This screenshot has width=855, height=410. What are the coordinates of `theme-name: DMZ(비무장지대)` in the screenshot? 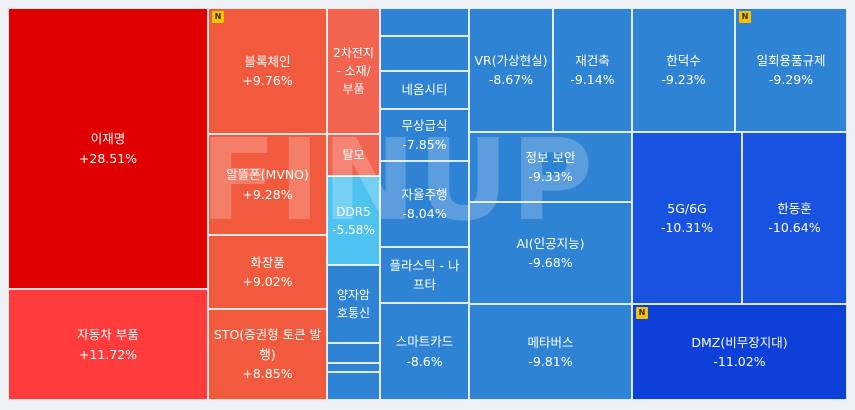 It's located at (739, 342).